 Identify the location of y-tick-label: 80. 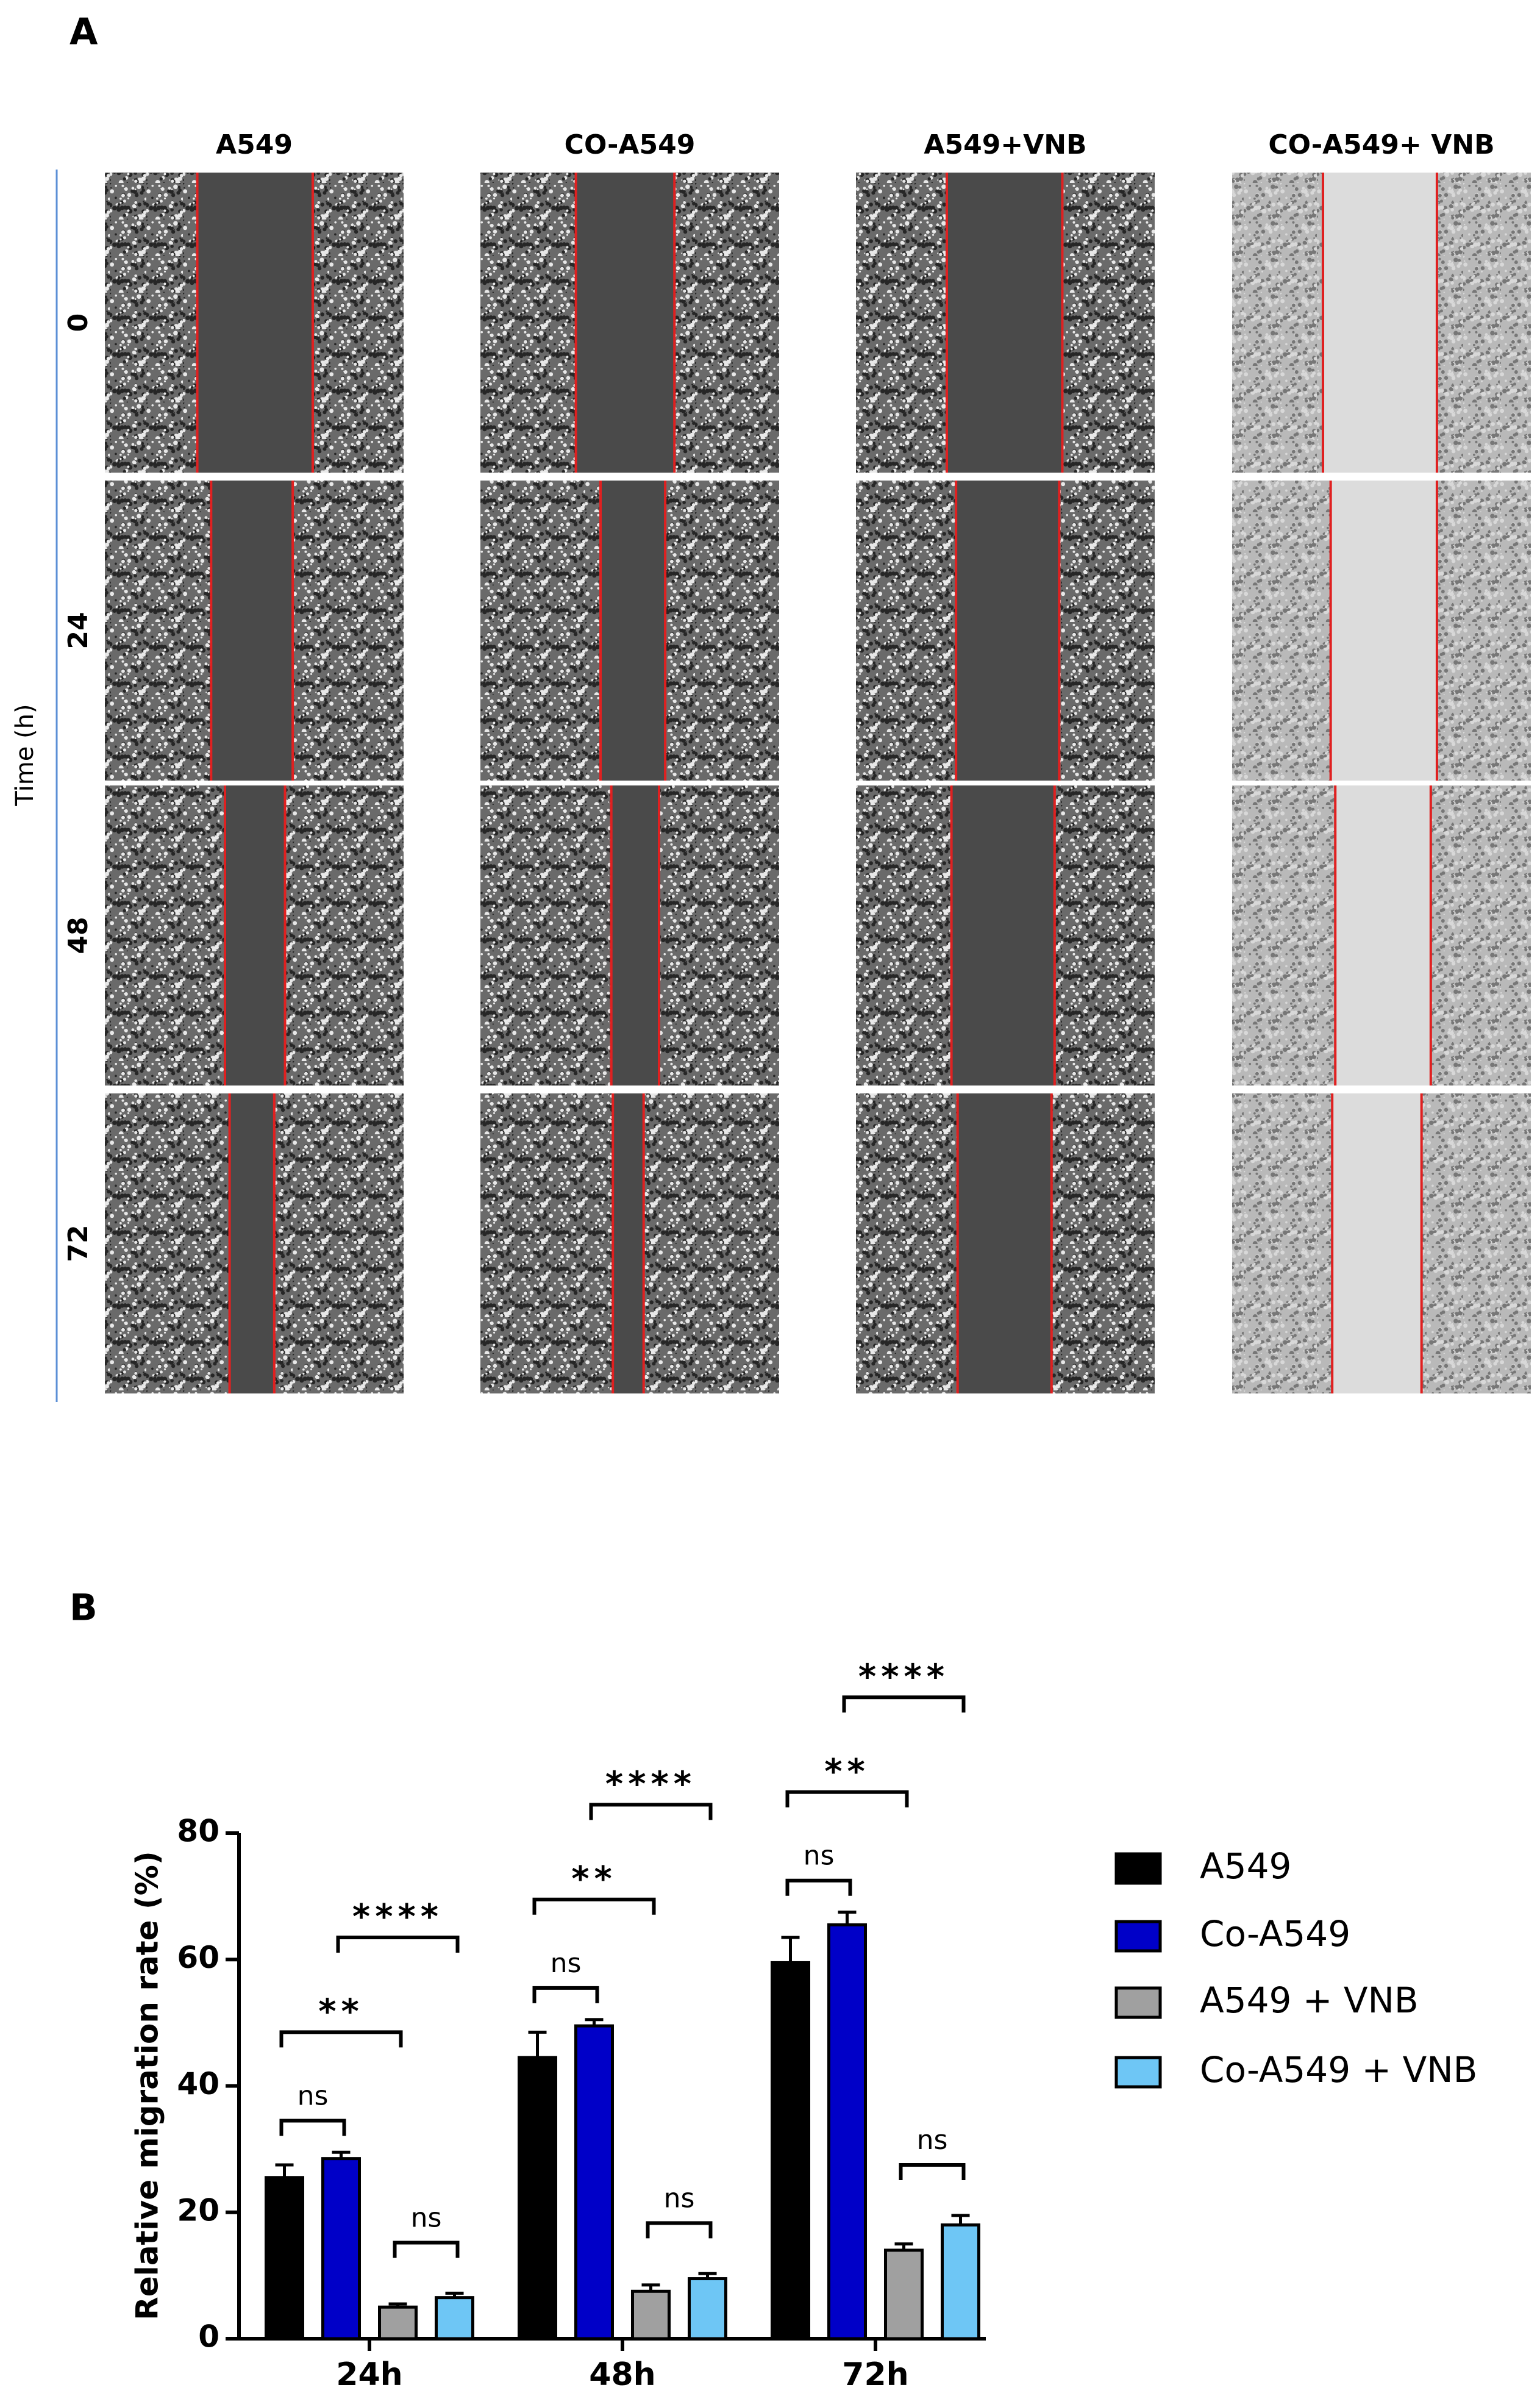
(198, 1831).